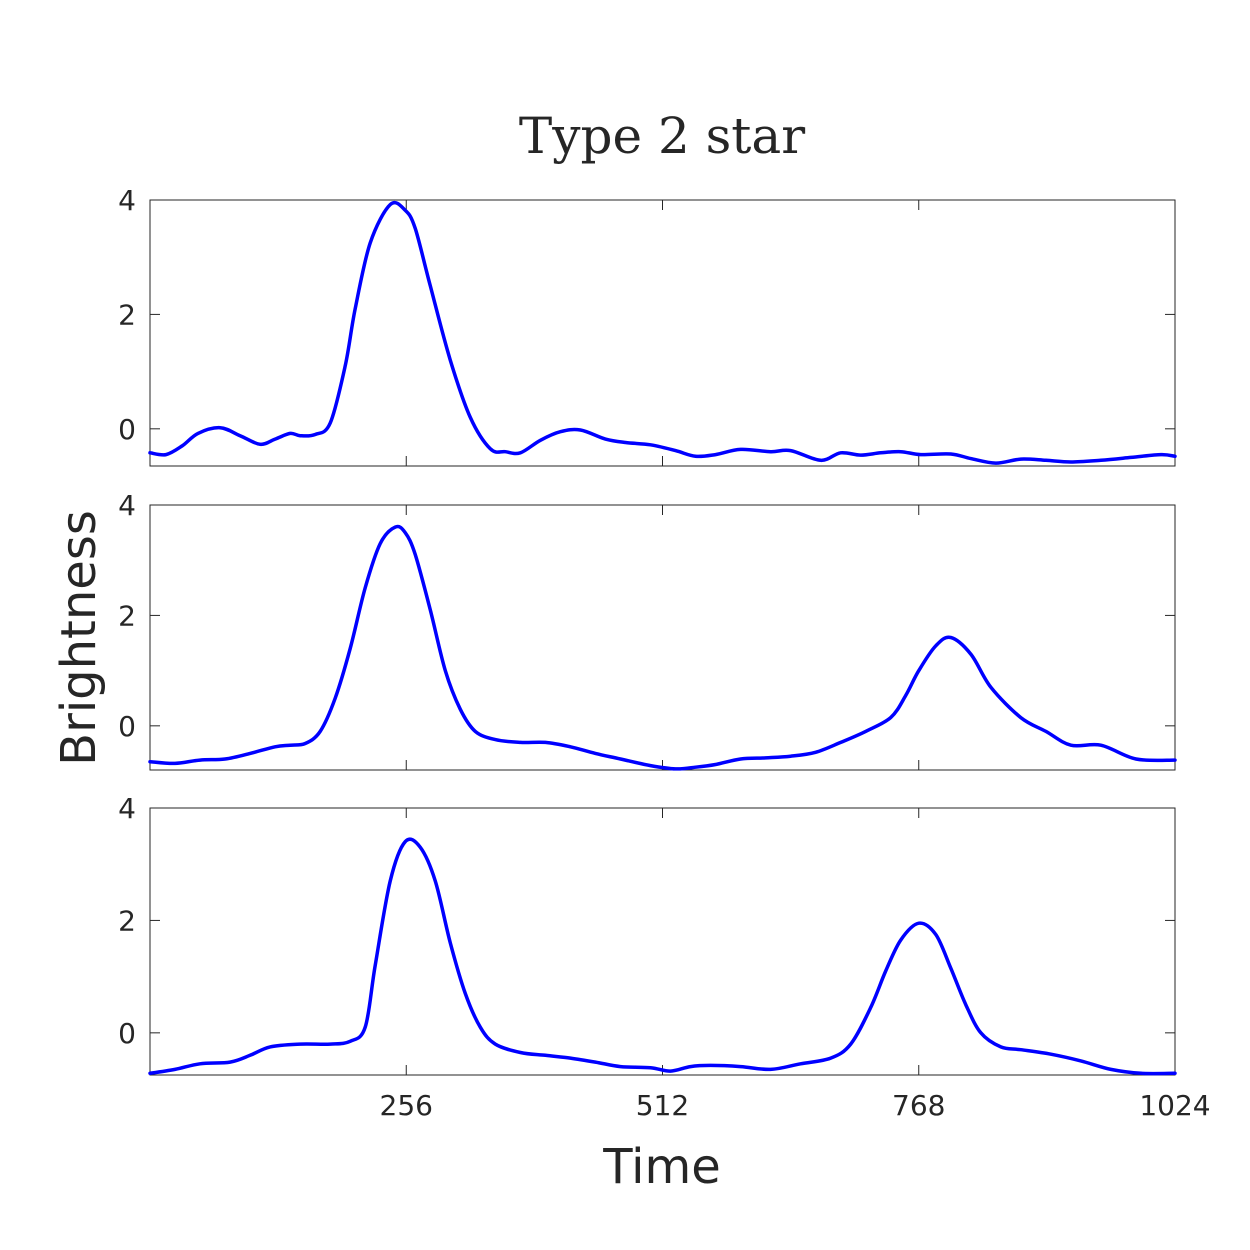 Image resolution: width=1250 pixels, height=1250 pixels. What do you see at coordinates (662, 1105) in the screenshot?
I see `x-tick-label: 512` at bounding box center [662, 1105].